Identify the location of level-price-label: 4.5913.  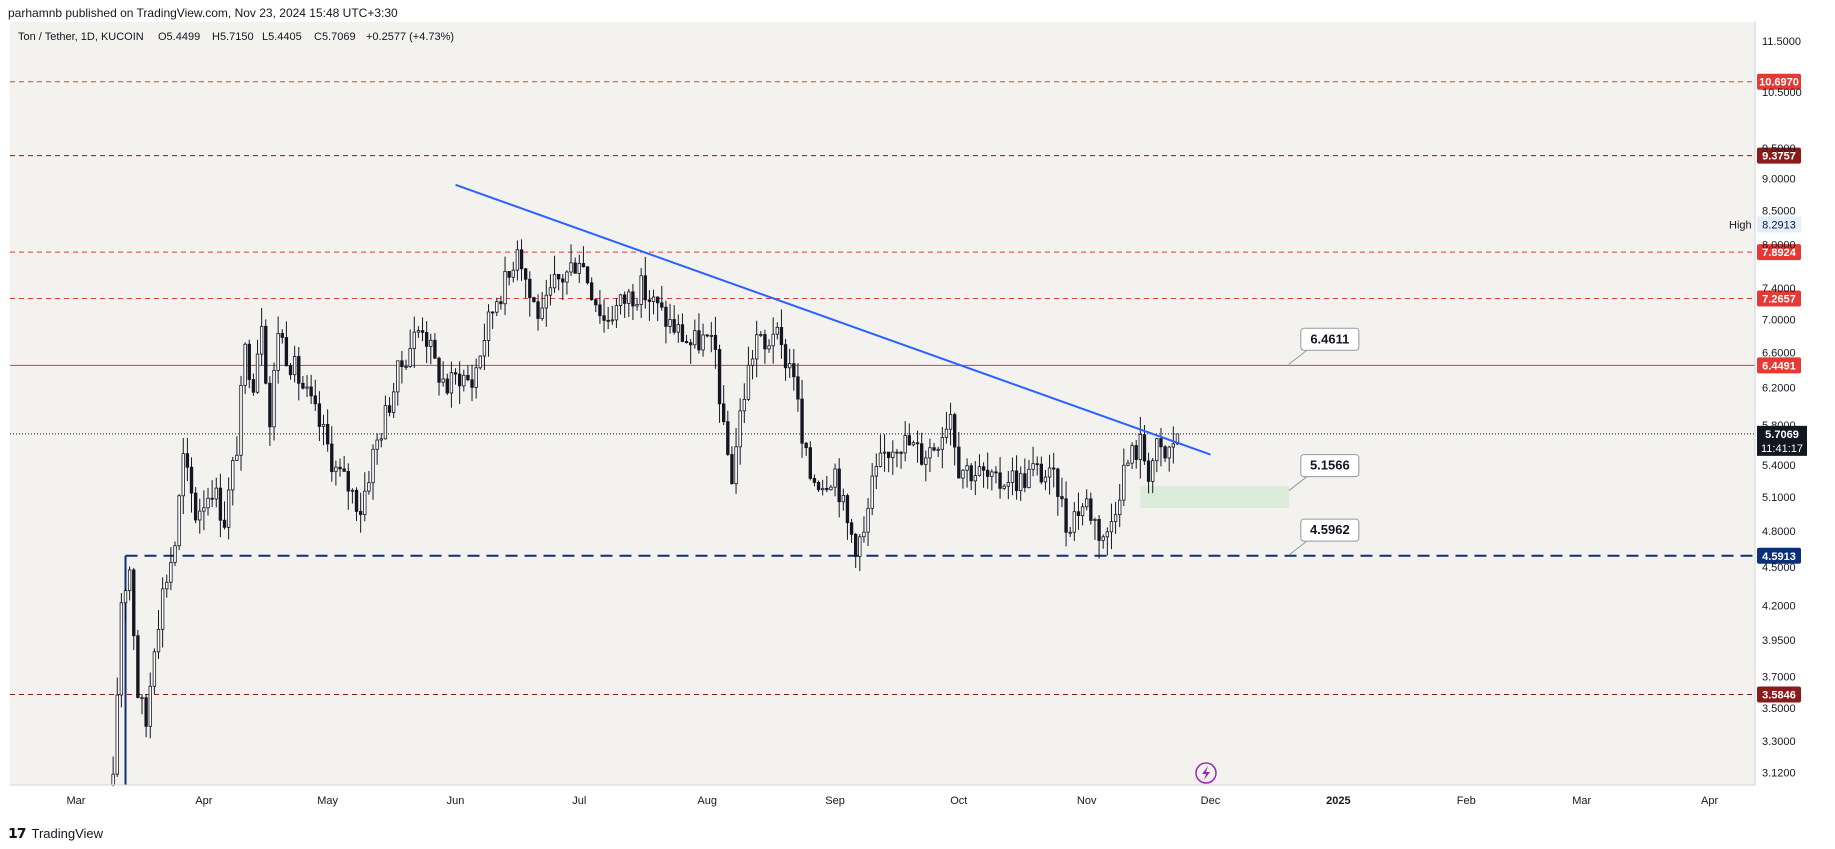
(1779, 557).